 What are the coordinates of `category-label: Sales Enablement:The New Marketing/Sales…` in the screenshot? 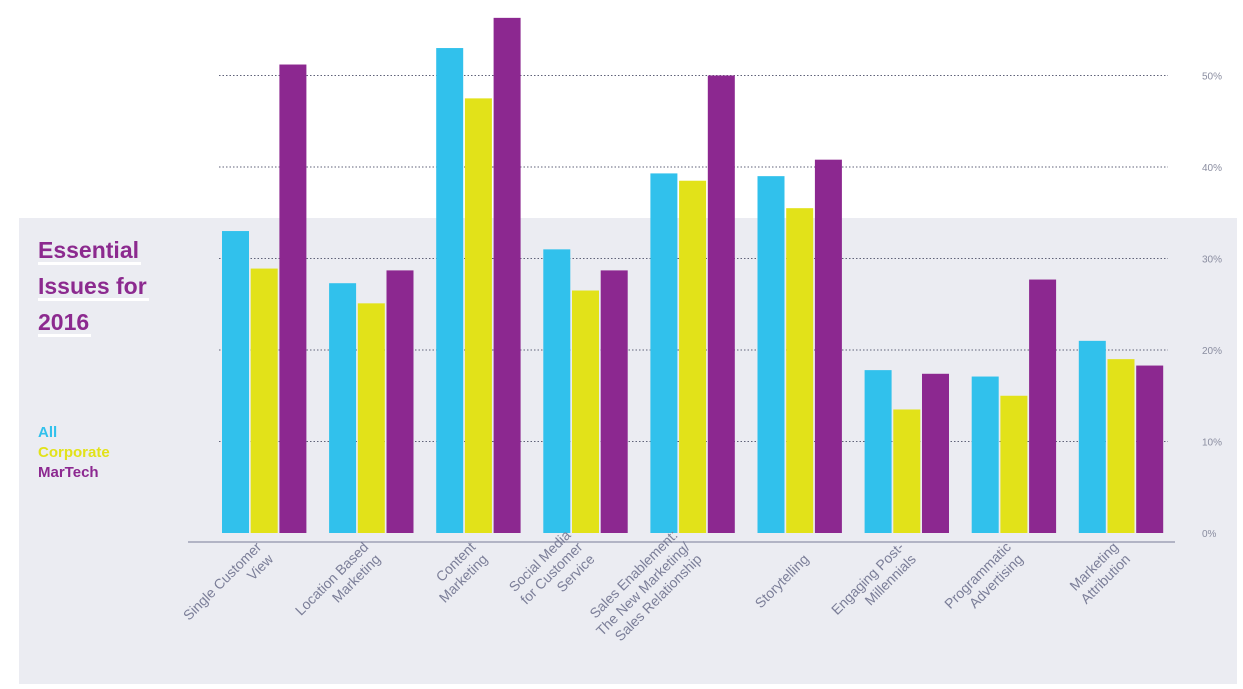 It's located at (645, 585).